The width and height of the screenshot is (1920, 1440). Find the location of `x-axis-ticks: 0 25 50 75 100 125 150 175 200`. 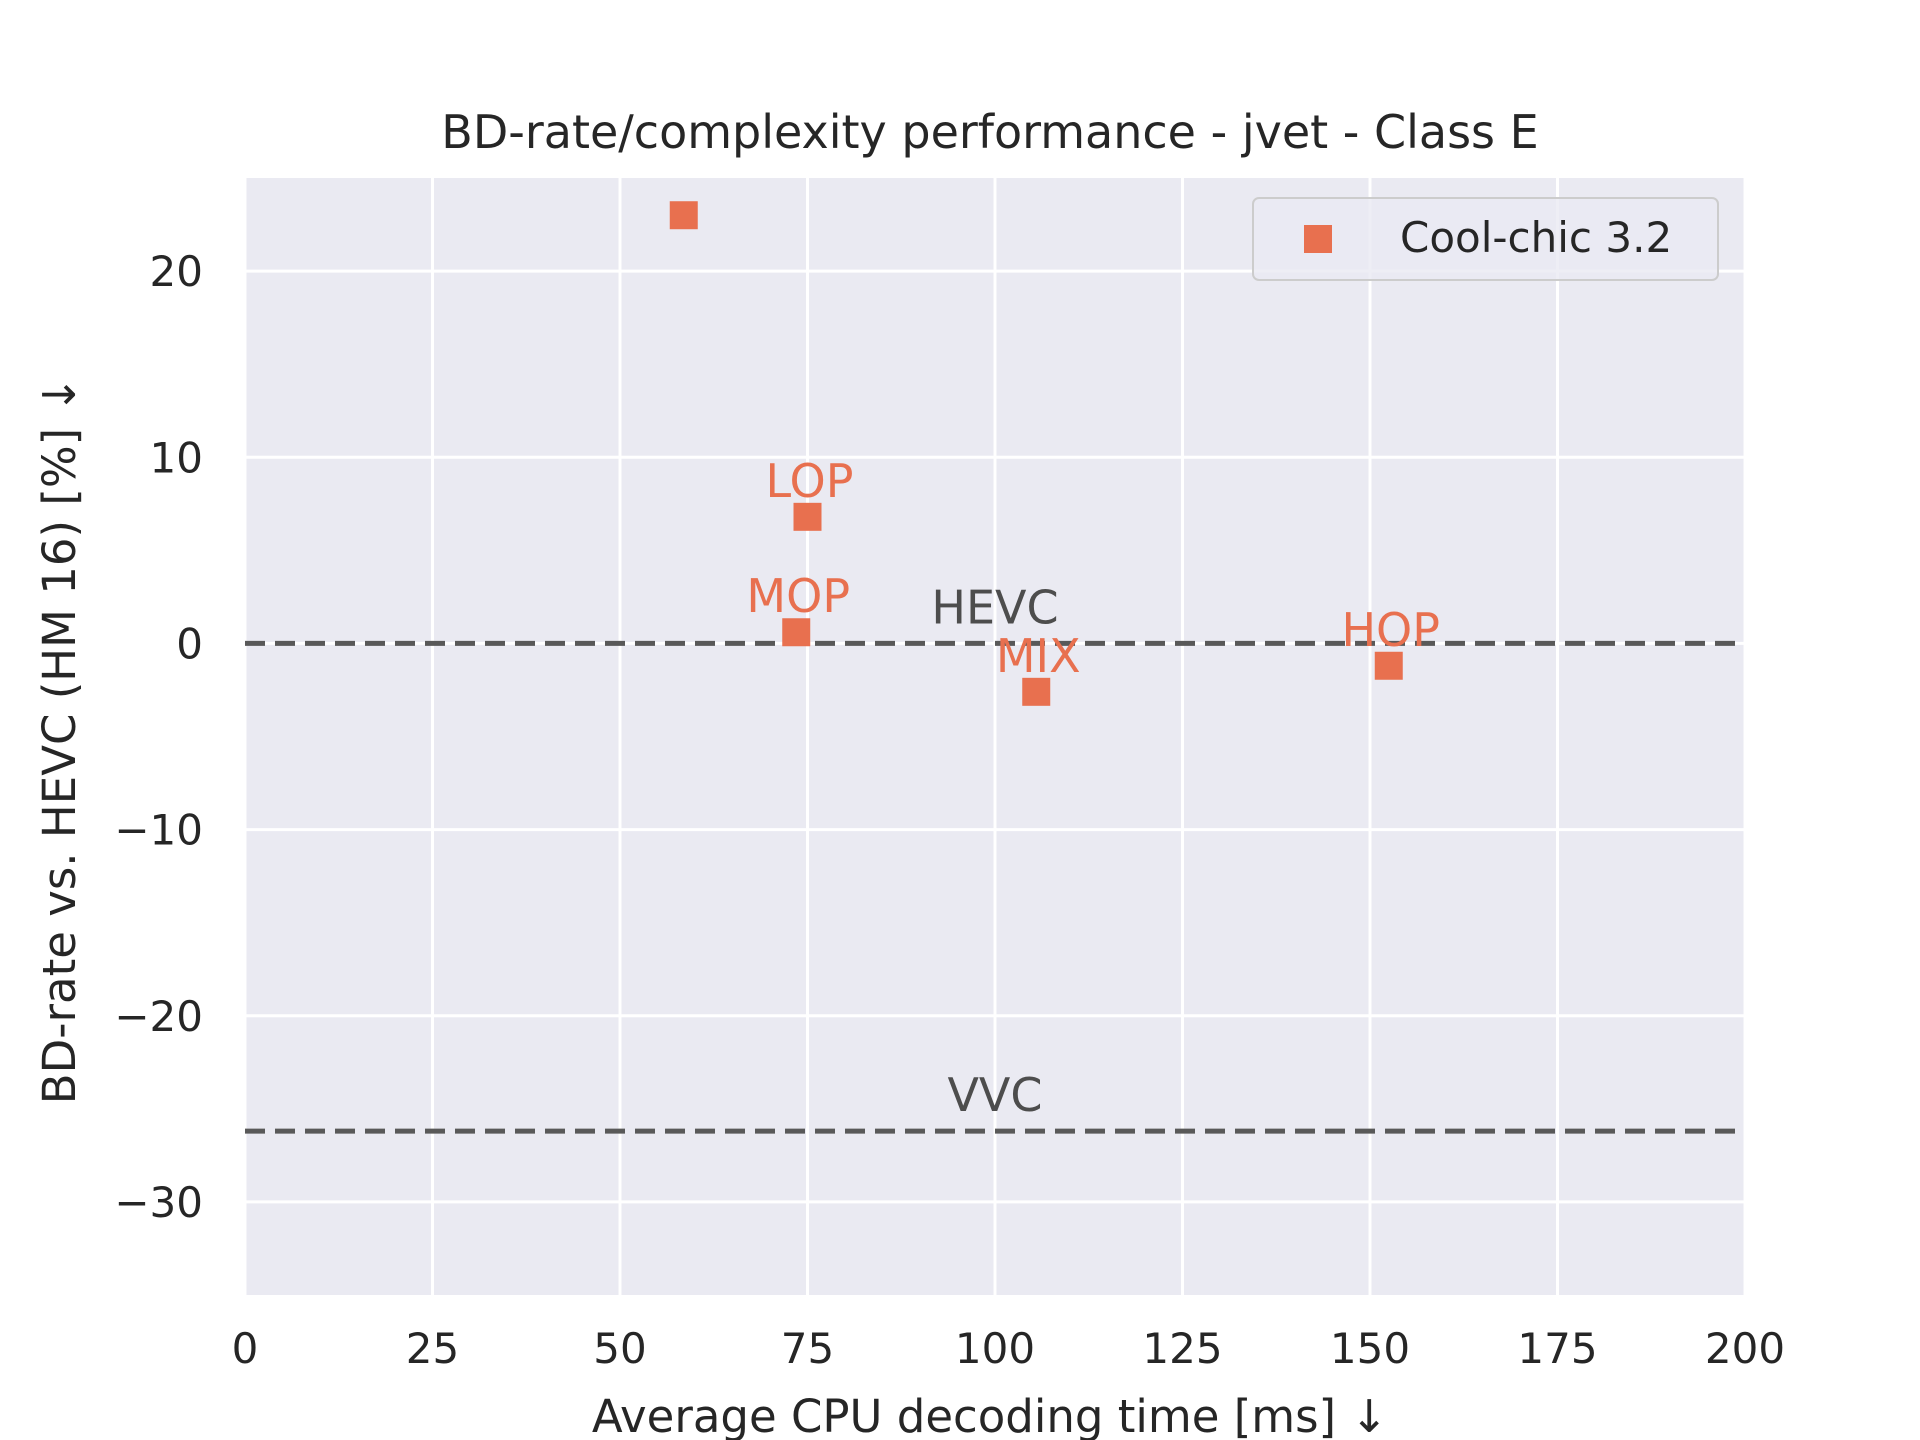

x-axis-ticks: 0 25 50 75 100 125 150 175 200 is located at coordinates (1008, 1348).